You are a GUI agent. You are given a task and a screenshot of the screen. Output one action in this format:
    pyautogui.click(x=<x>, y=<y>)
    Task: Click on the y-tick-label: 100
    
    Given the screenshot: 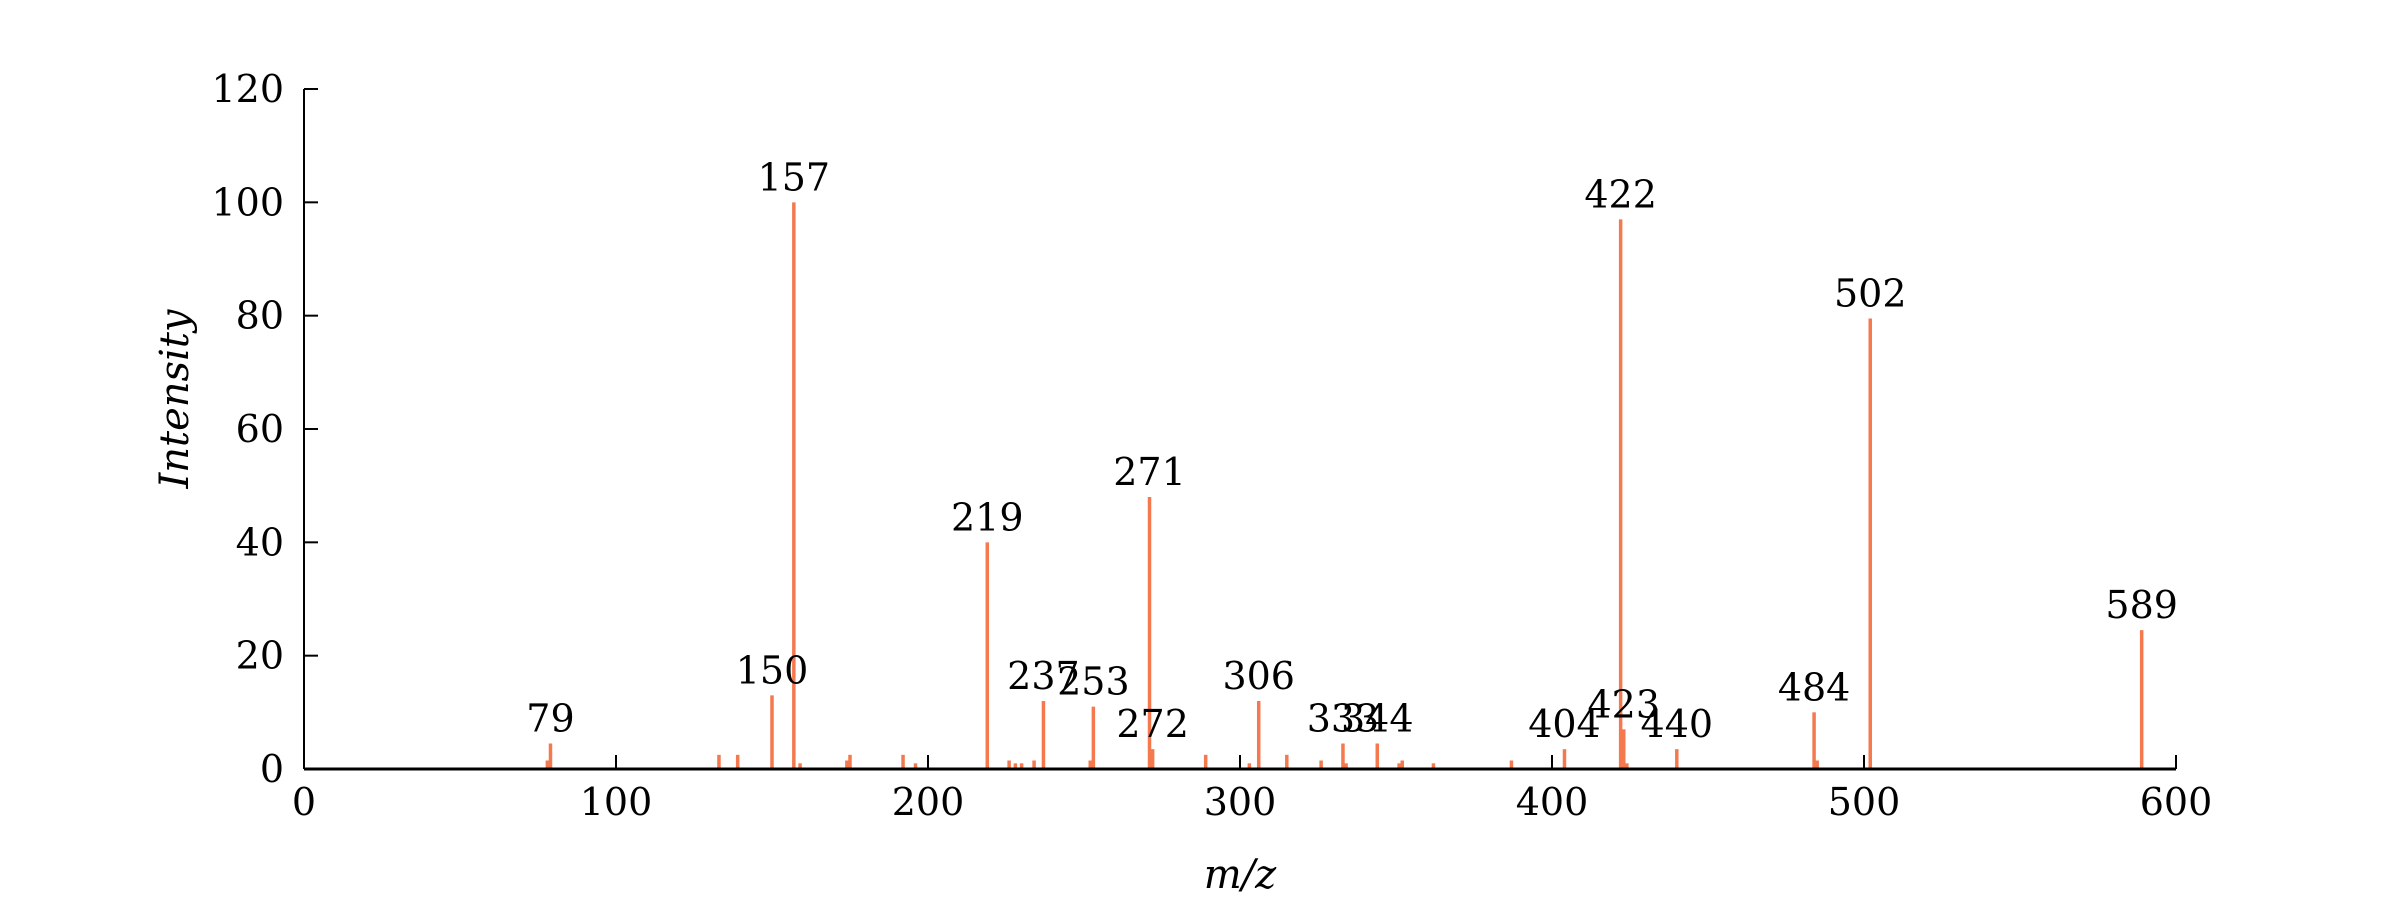 What is the action you would take?
    pyautogui.click(x=247, y=202)
    